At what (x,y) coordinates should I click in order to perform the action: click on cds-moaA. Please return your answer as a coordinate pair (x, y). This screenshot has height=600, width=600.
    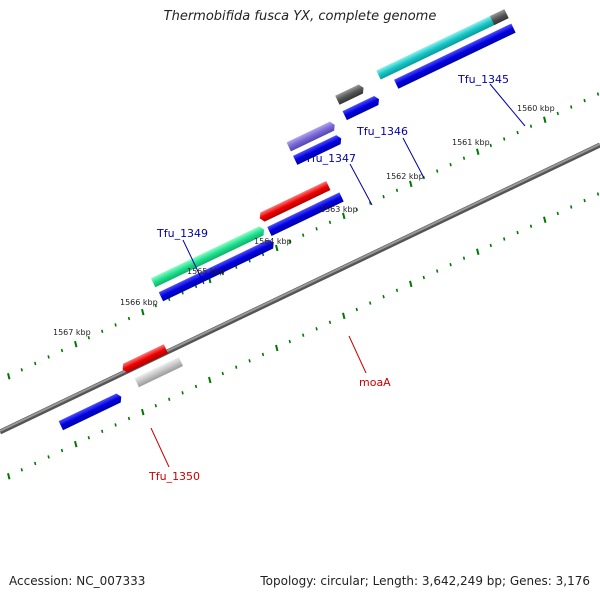
    Looking at the image, I should click on (305, 214).